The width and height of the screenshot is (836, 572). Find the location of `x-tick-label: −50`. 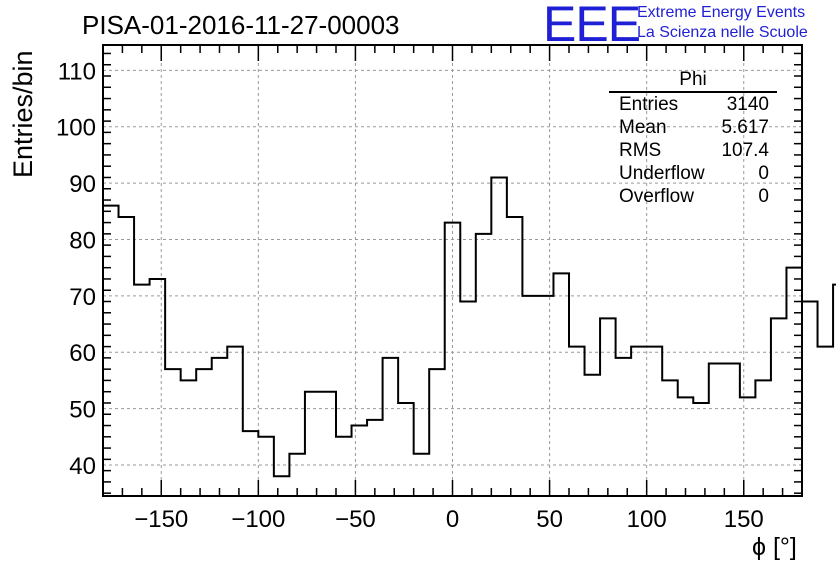

x-tick-label: −50 is located at coordinates (355, 519).